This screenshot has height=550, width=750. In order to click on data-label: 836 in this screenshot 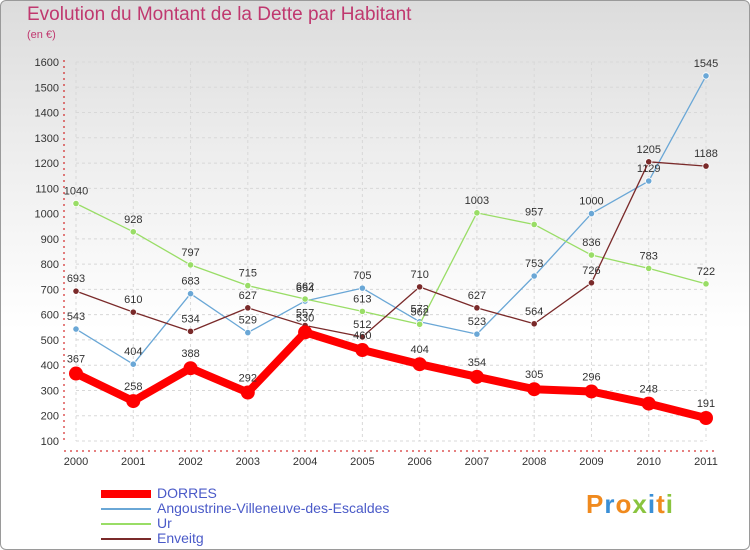, I will do `click(591, 243)`.